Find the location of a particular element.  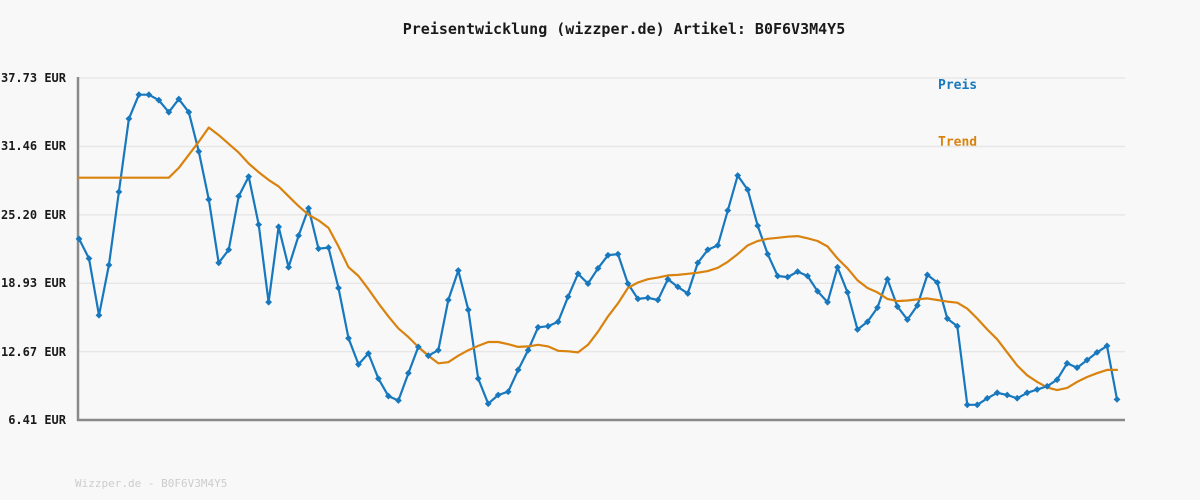

legend-item-preis: Preis is located at coordinates (958, 85).